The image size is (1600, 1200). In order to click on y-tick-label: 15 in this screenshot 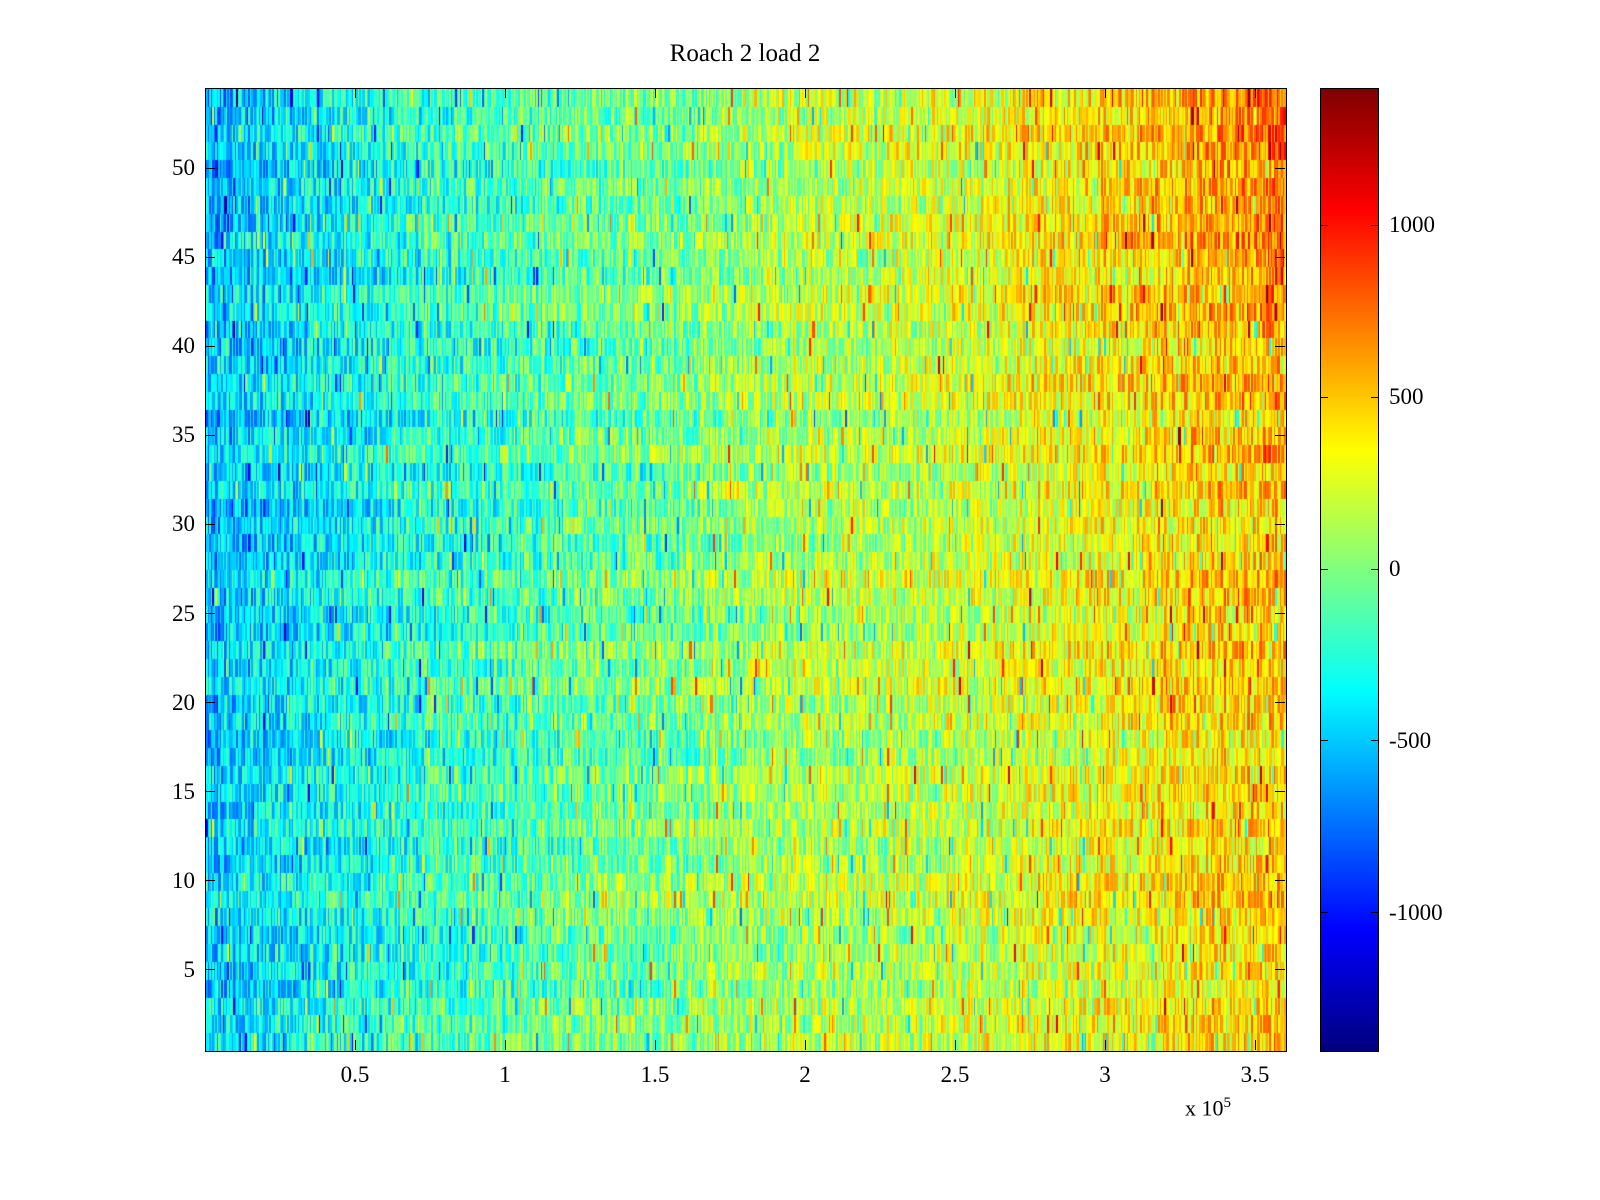, I will do `click(183, 791)`.